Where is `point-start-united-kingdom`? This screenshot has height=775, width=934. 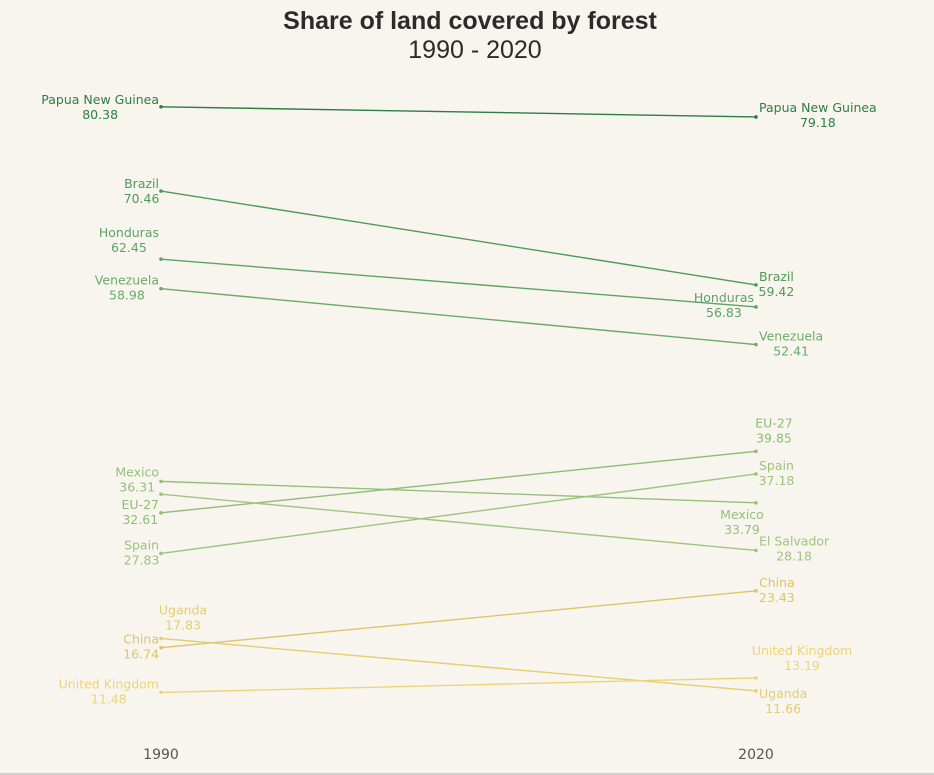 point-start-united-kingdom is located at coordinates (161, 692).